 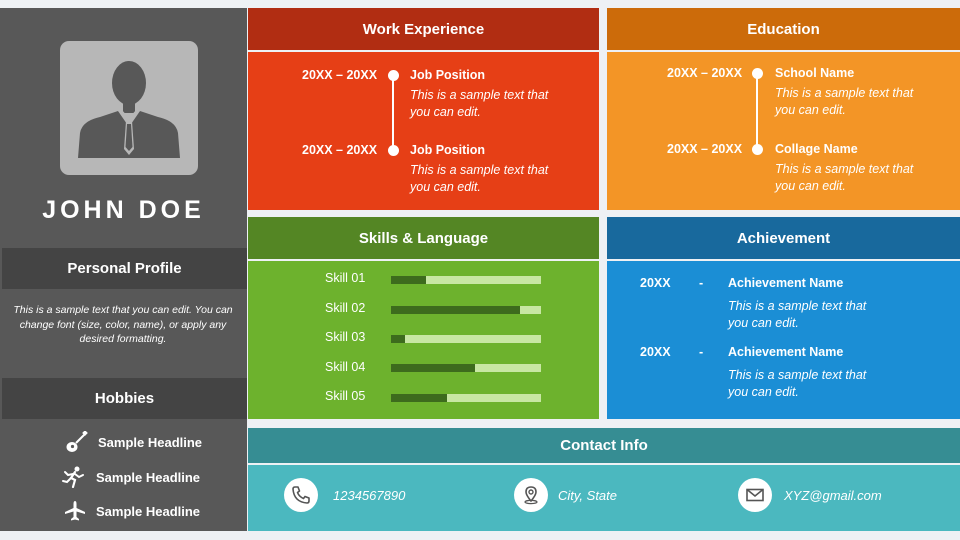 I want to click on running-person-icon, so click(x=73, y=477).